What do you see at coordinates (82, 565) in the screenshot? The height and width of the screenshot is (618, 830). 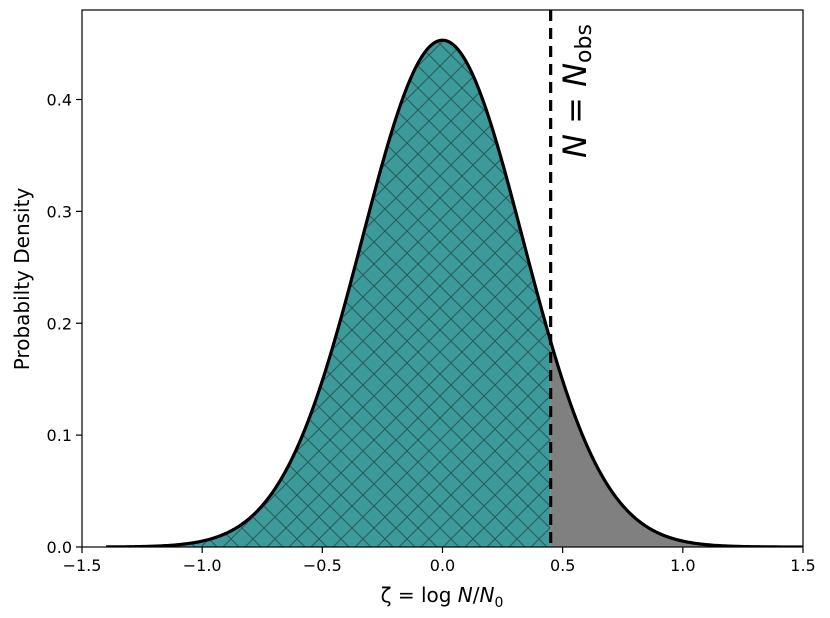 I see `x-tick-label: −1.5` at bounding box center [82, 565].